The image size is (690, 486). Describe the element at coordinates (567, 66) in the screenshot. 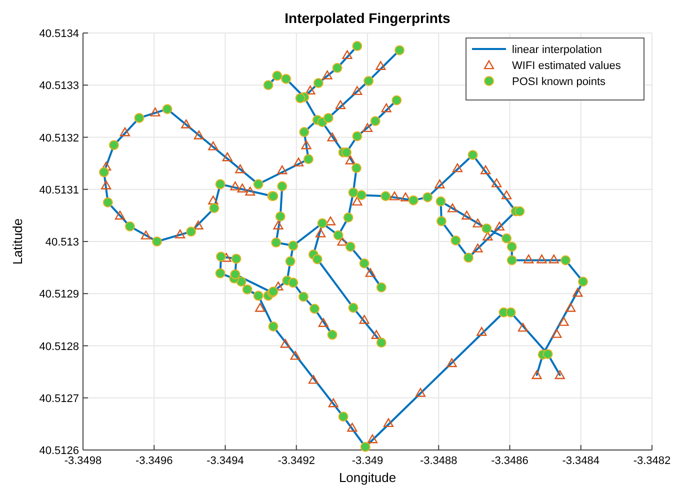

I see `legend-label: WIFI estimated values` at that location.